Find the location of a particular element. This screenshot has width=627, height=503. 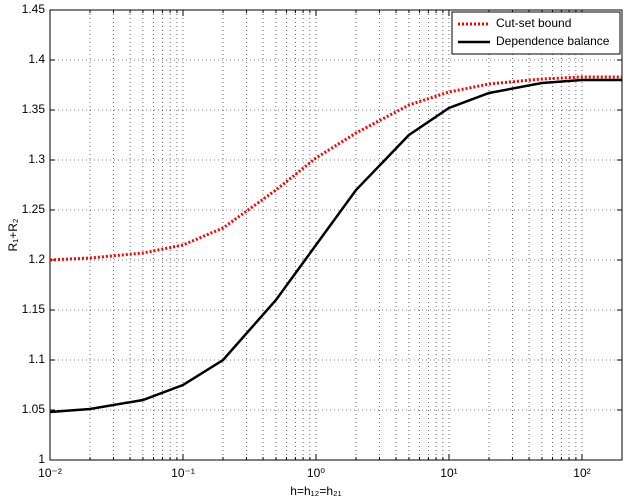

y-tick-label: 1 is located at coordinates (41, 459).